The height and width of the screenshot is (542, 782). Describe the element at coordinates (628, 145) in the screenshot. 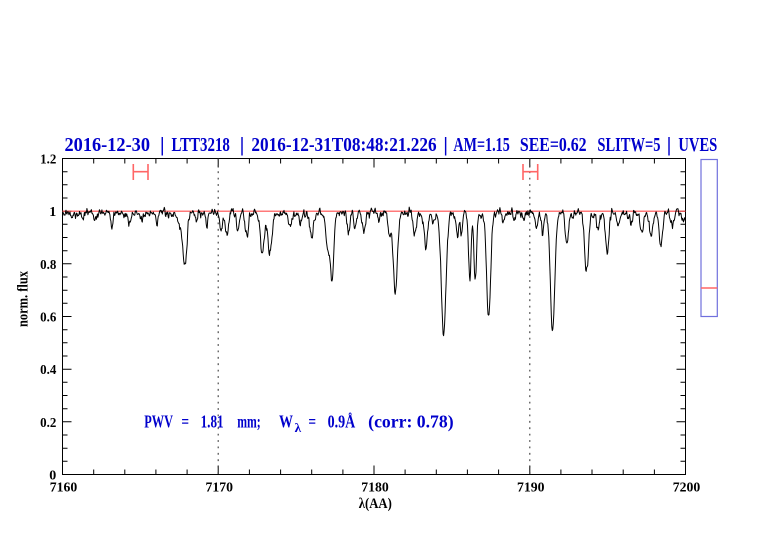

I see `svg-text: SLITW=5` at that location.